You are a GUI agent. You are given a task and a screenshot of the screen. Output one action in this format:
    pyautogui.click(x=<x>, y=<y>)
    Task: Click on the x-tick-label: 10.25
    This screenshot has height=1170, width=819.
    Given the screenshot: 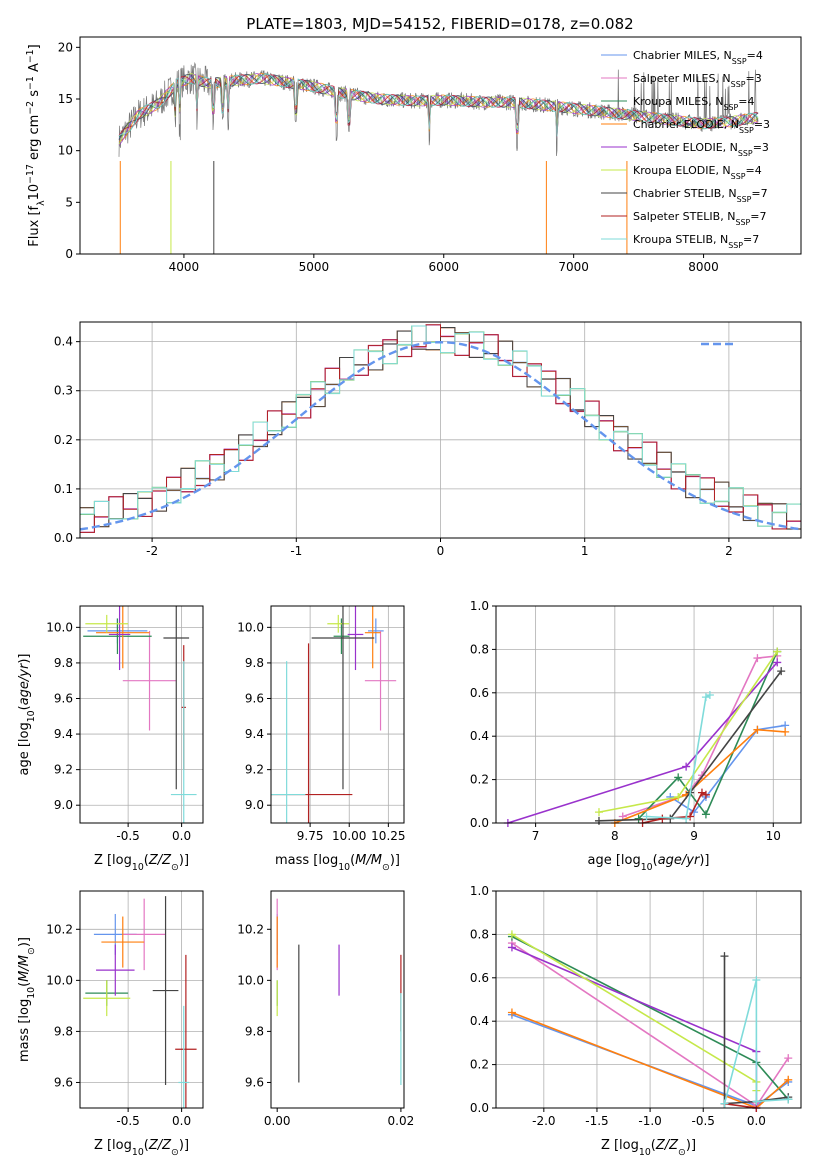 What is the action you would take?
    pyautogui.click(x=388, y=836)
    